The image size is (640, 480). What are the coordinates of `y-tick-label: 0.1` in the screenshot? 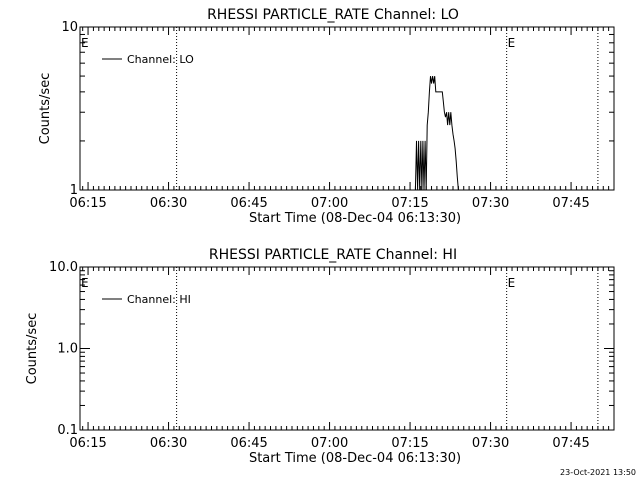 It's located at (67, 430).